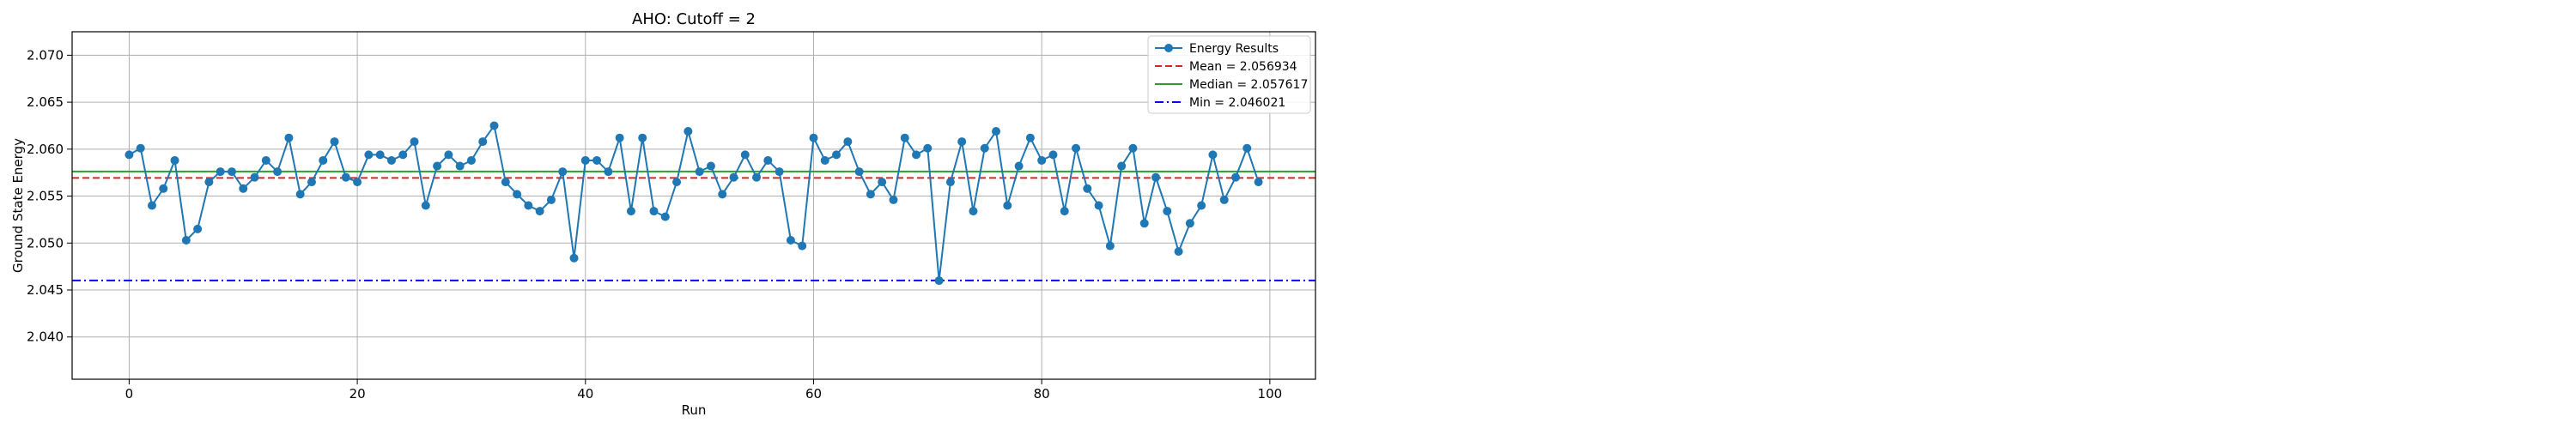  I want to click on y-tick-label: 2.055, so click(45, 196).